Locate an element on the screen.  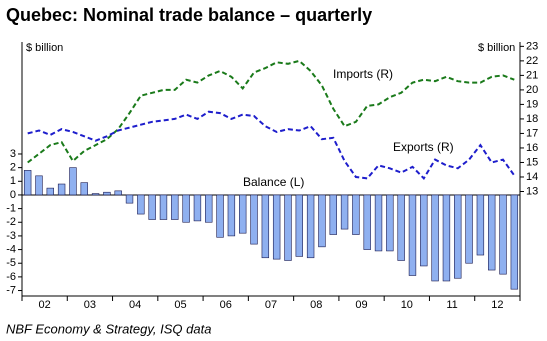
y2-tick-label: 23 is located at coordinates (532, 46).